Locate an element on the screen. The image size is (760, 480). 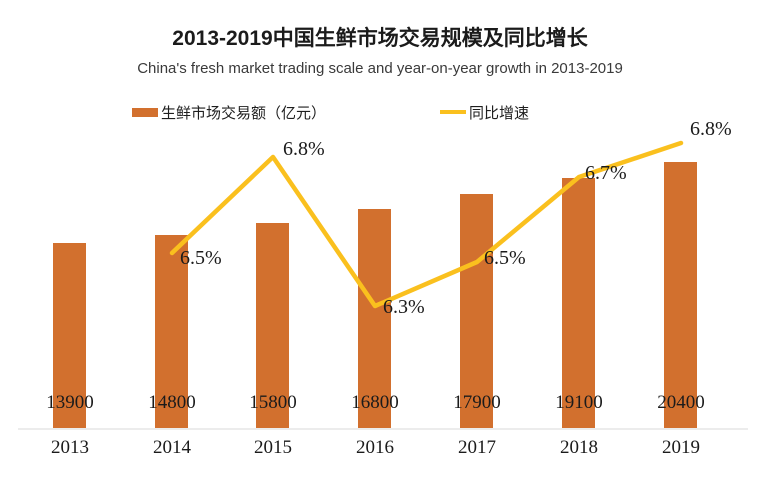
category-label-2014: 2014 is located at coordinates (172, 447).